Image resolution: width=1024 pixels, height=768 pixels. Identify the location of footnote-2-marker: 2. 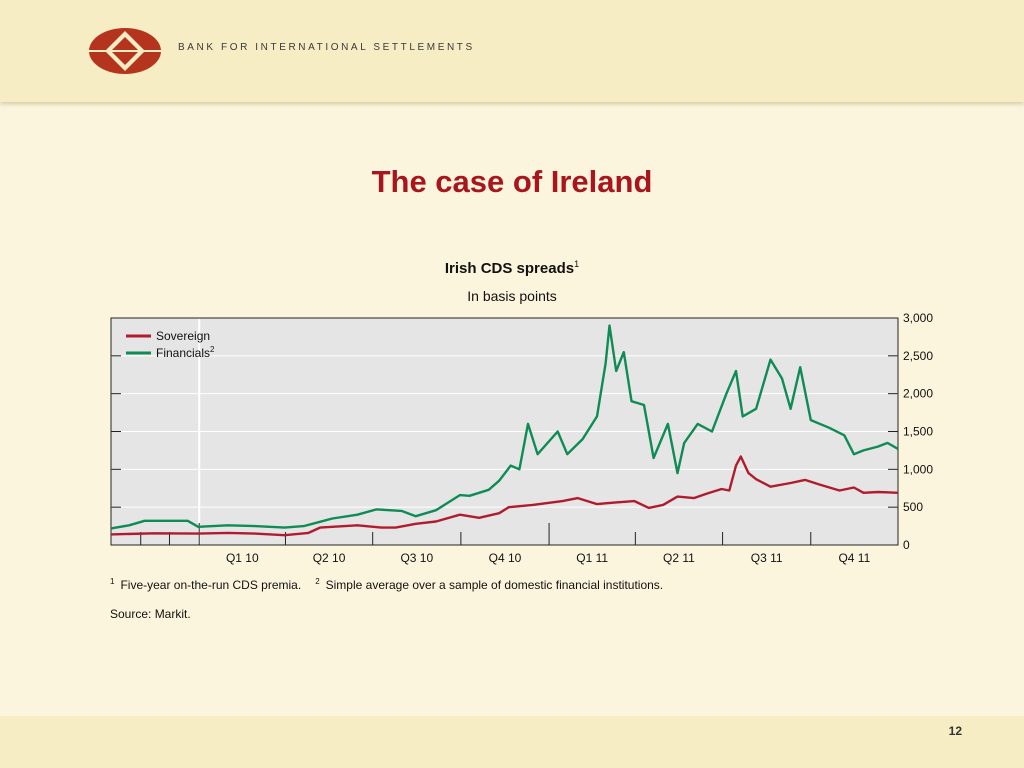
(317, 581).